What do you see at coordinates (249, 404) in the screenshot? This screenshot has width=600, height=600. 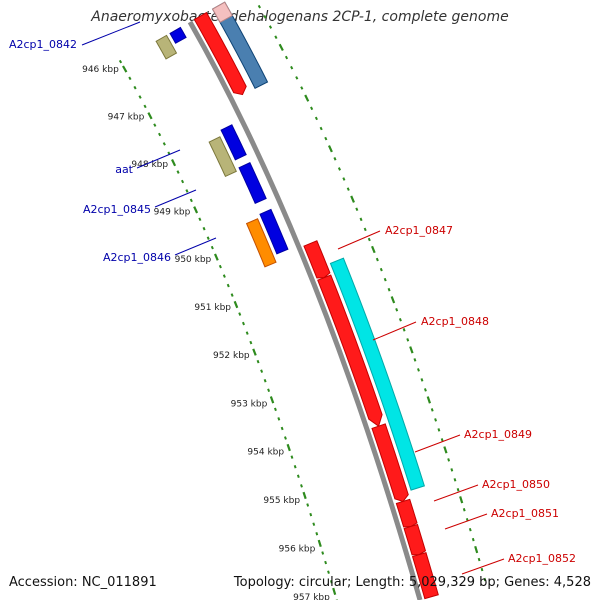 I see `kbp-label: 953 kbp` at bounding box center [249, 404].